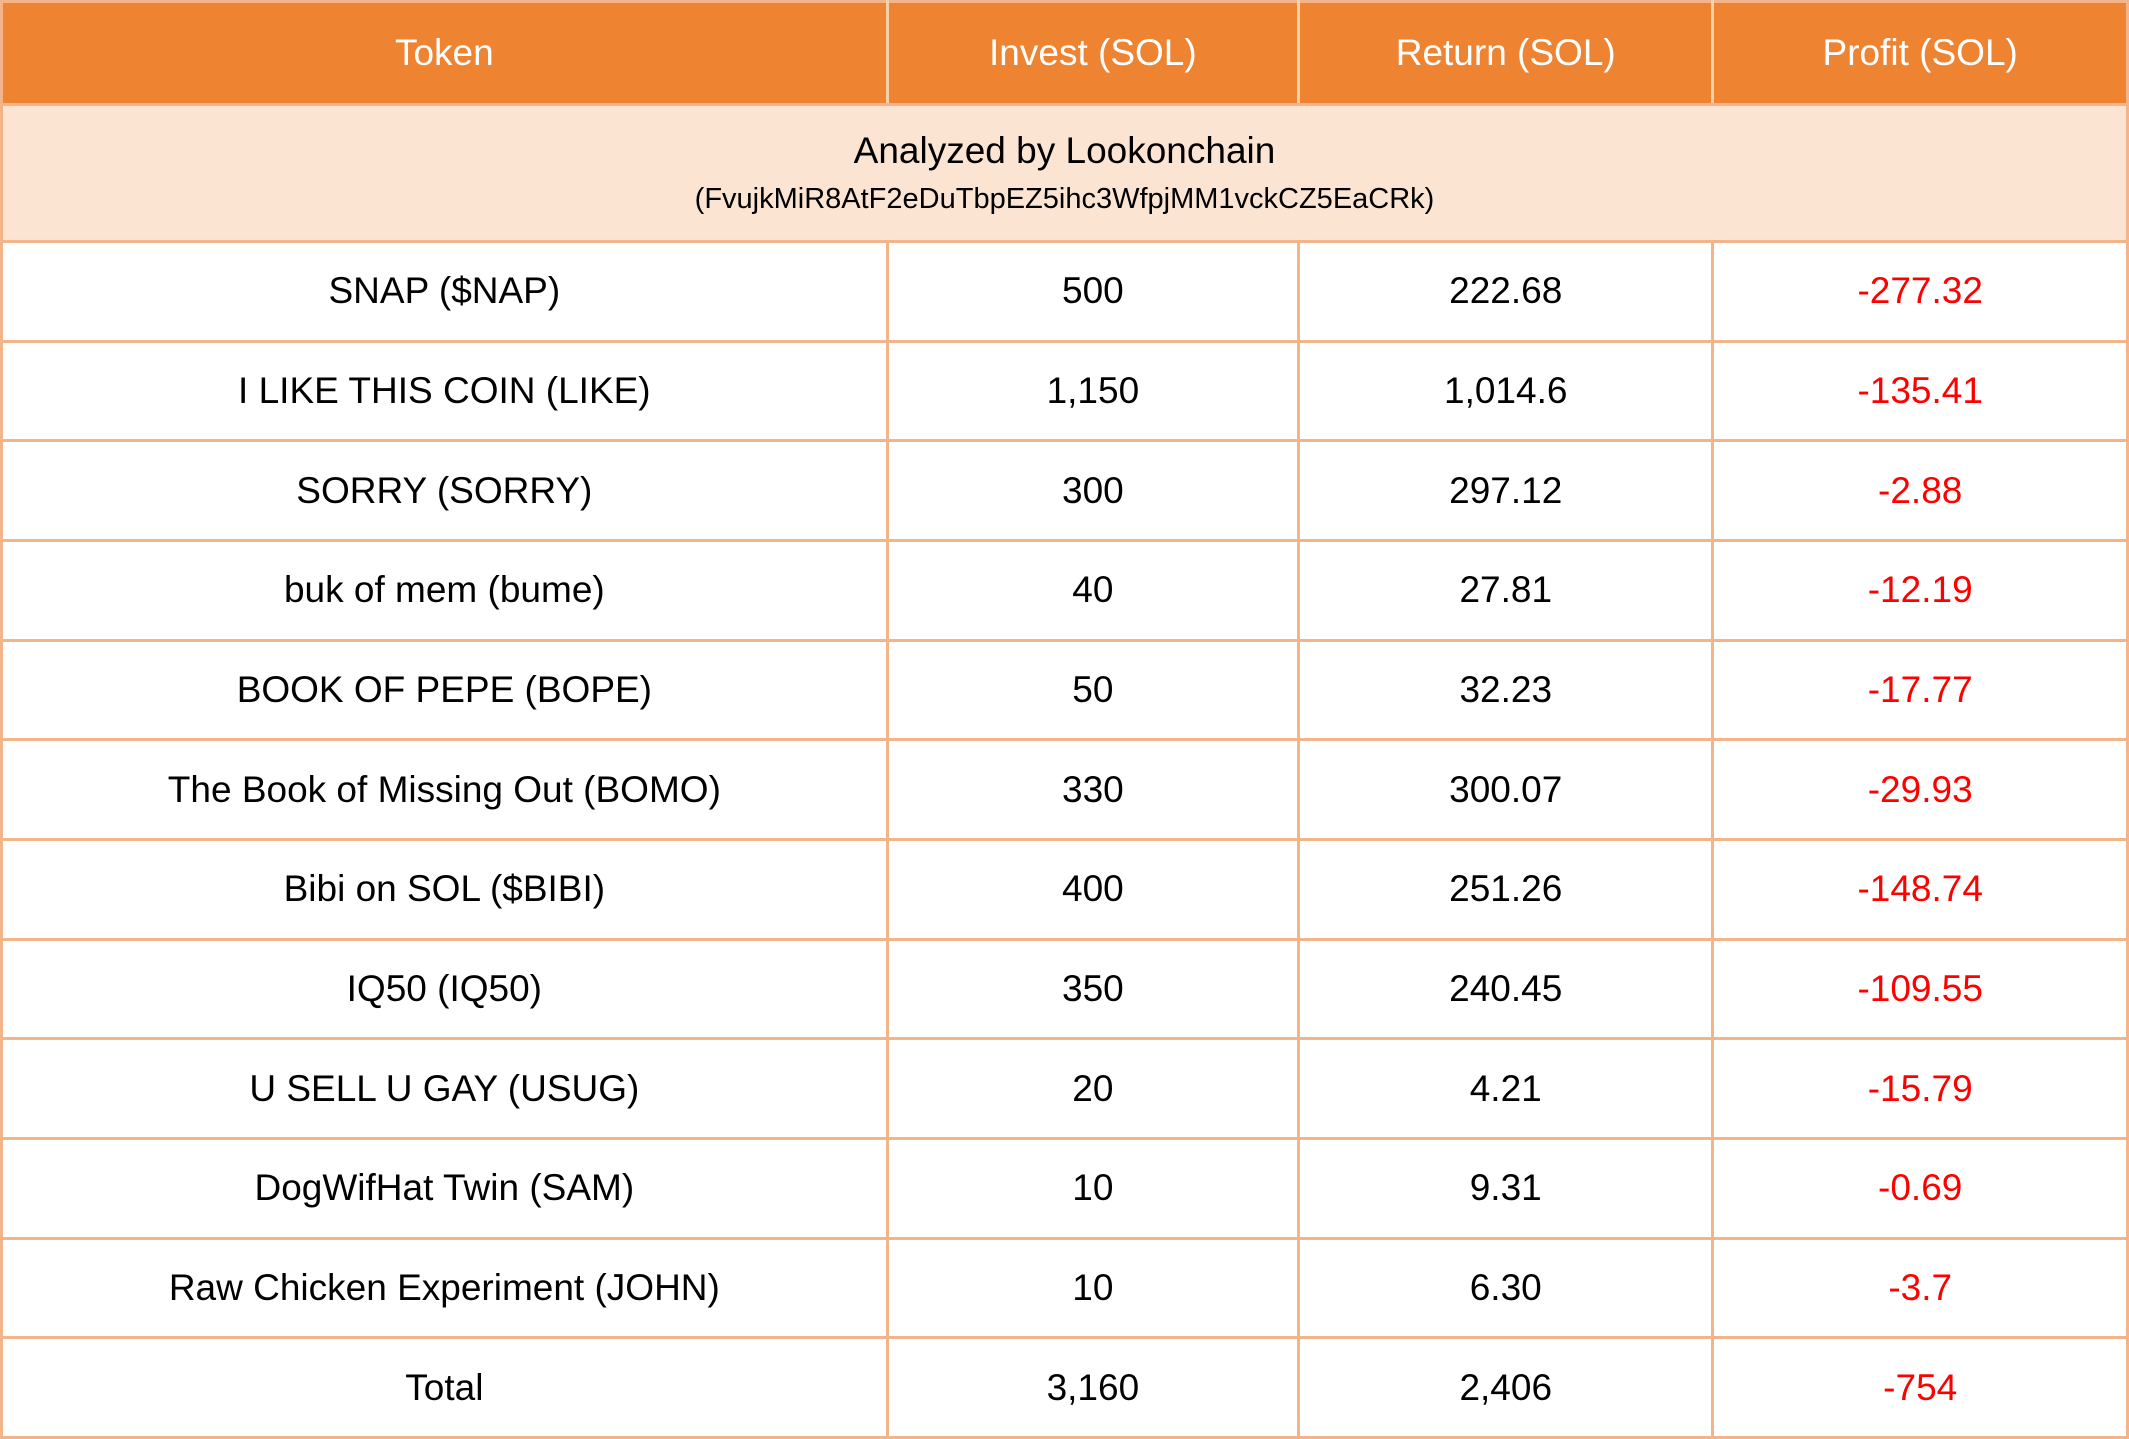  Describe the element at coordinates (444, 1387) in the screenshot. I see `total-label: Total` at that location.